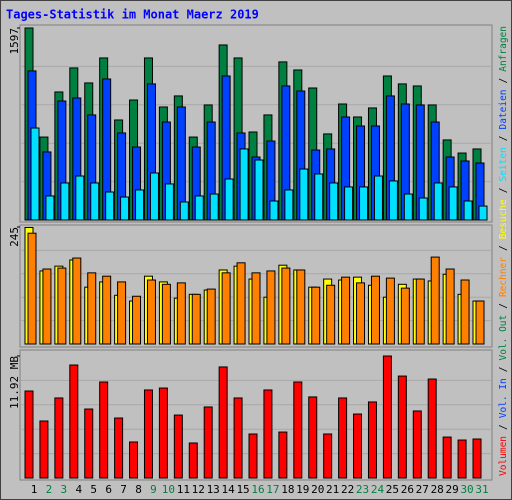 The image size is (512, 500). Describe the element at coordinates (229, 489) in the screenshot. I see `x-tick-label: 14` at that location.